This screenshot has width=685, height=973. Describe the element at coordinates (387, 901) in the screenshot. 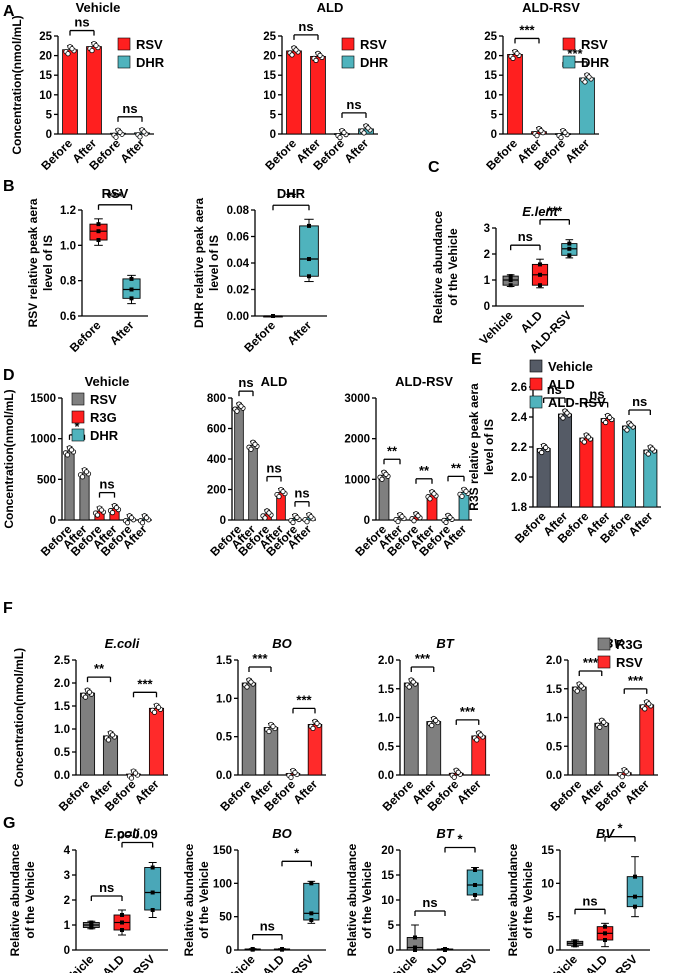

I see `y-tick-label: 10` at that location.